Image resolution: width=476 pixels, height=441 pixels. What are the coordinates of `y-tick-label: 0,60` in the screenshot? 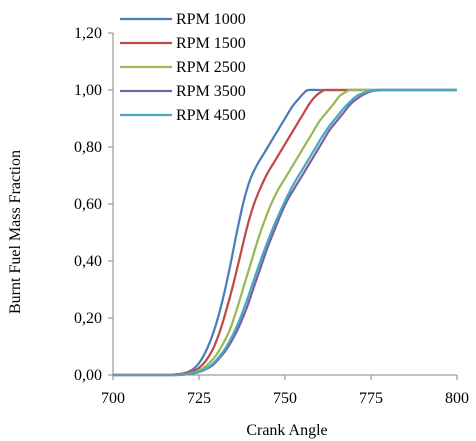 It's located at (88, 204).